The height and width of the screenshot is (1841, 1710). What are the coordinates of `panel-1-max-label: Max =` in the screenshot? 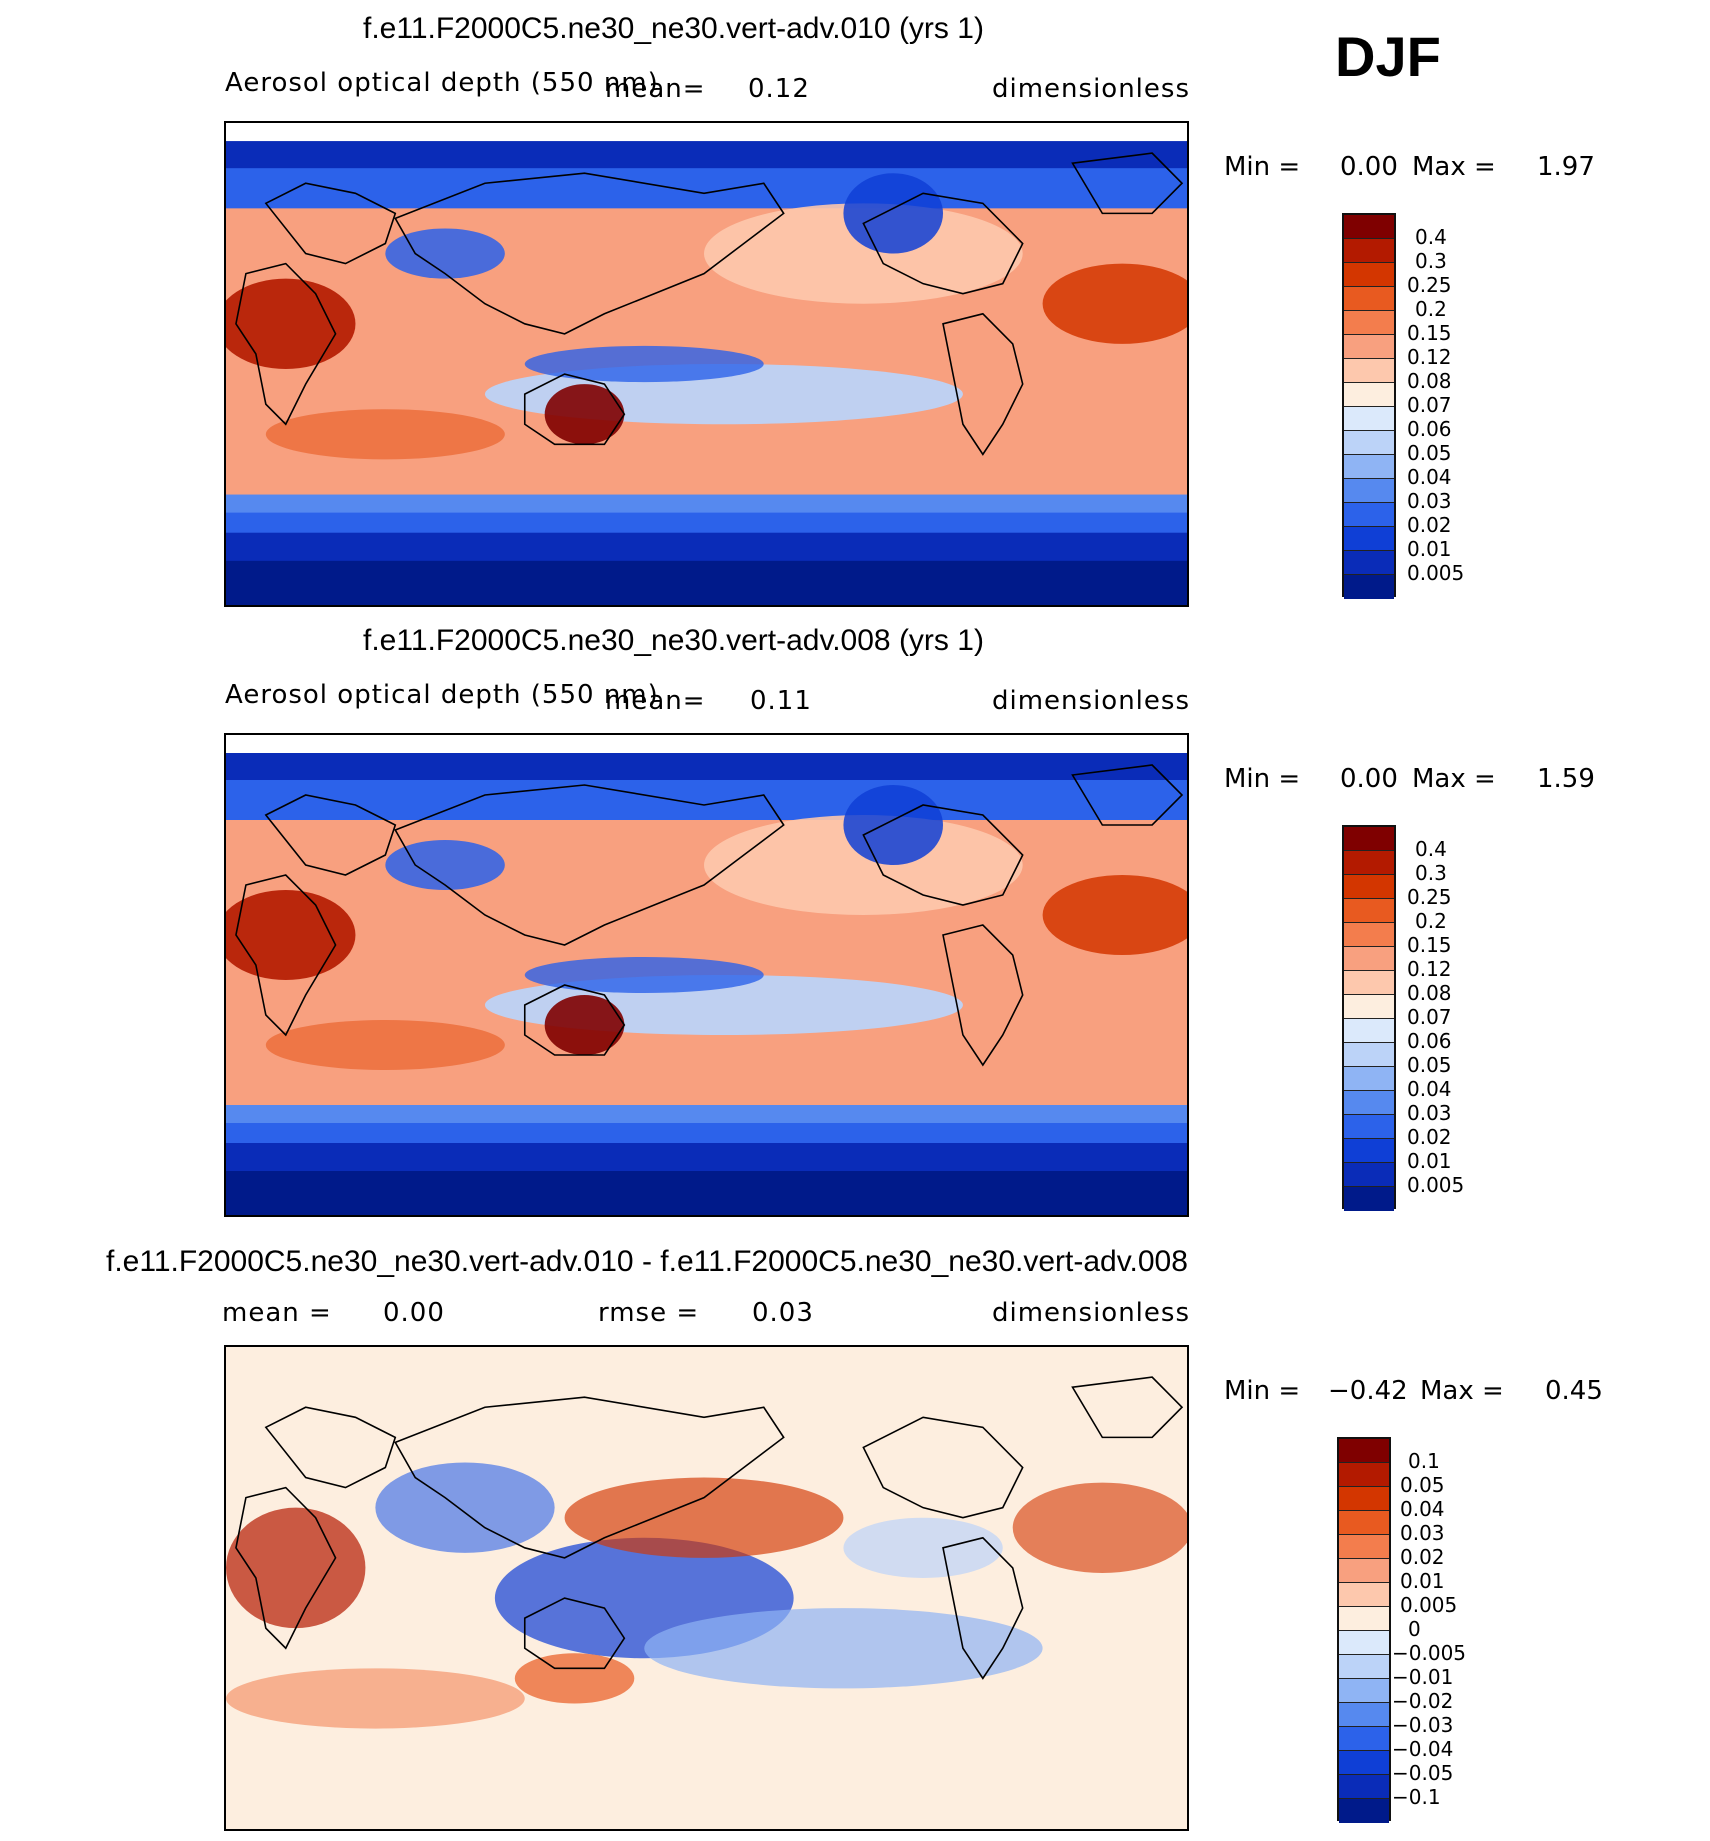 It's located at (1454, 167).